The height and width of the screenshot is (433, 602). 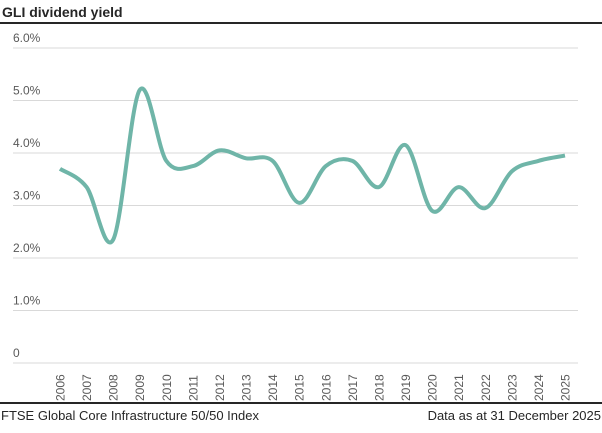 What do you see at coordinates (486, 387) in the screenshot?
I see `x-tick-label: 2022` at bounding box center [486, 387].